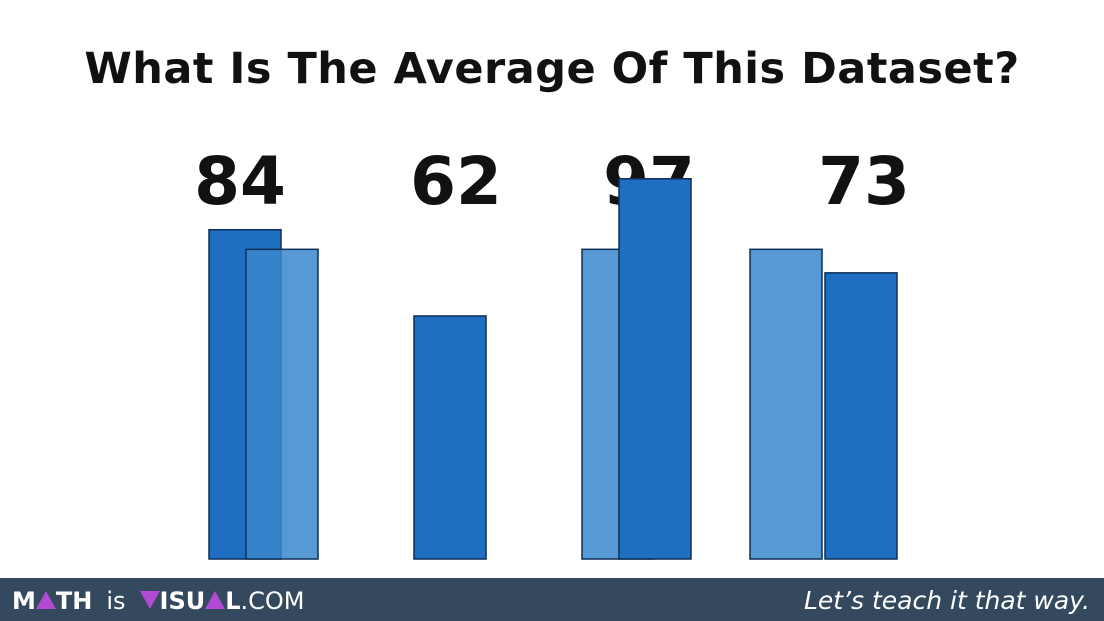 Image resolution: width=1104 pixels, height=621 pixels. What do you see at coordinates (552, 181) in the screenshot?
I see `value-labels: 84629773` at bounding box center [552, 181].